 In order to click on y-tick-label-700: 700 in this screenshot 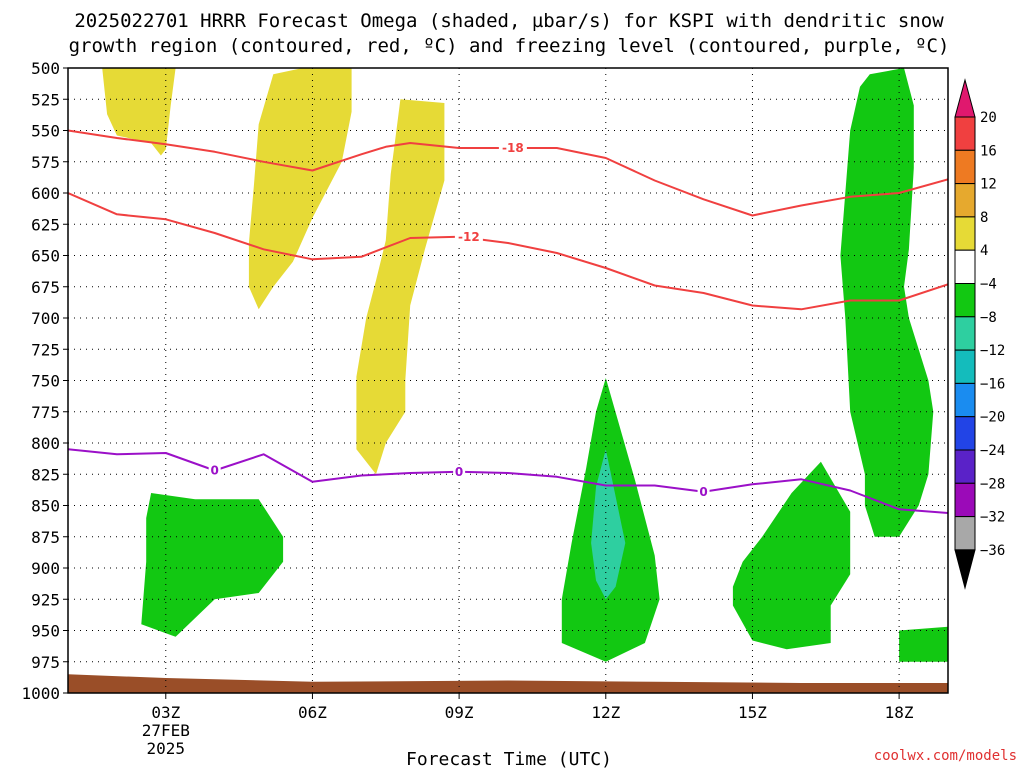, I will do `click(45, 318)`.